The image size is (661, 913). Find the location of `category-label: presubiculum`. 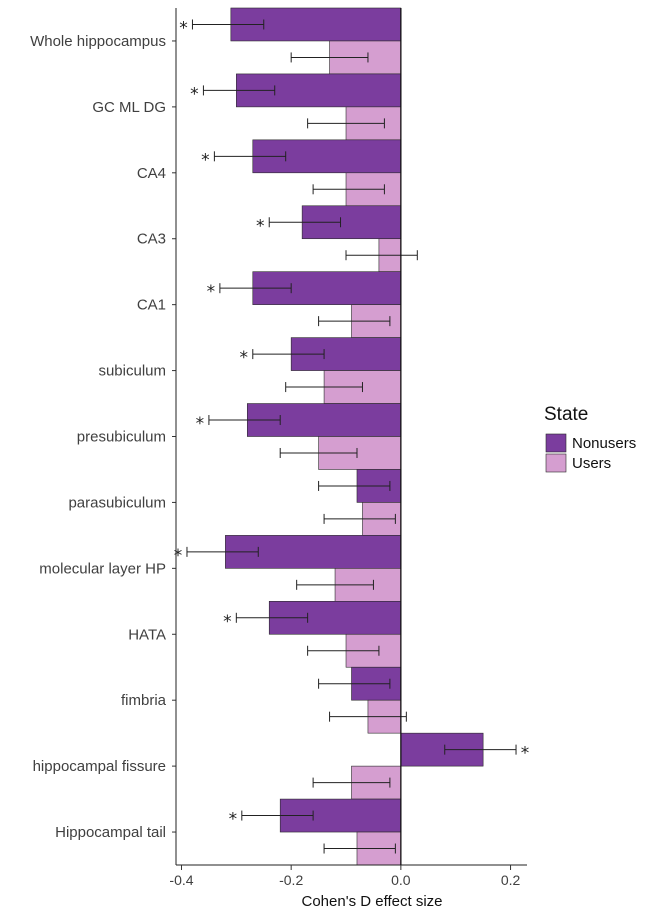

category-label: presubiculum is located at coordinates (121, 437).